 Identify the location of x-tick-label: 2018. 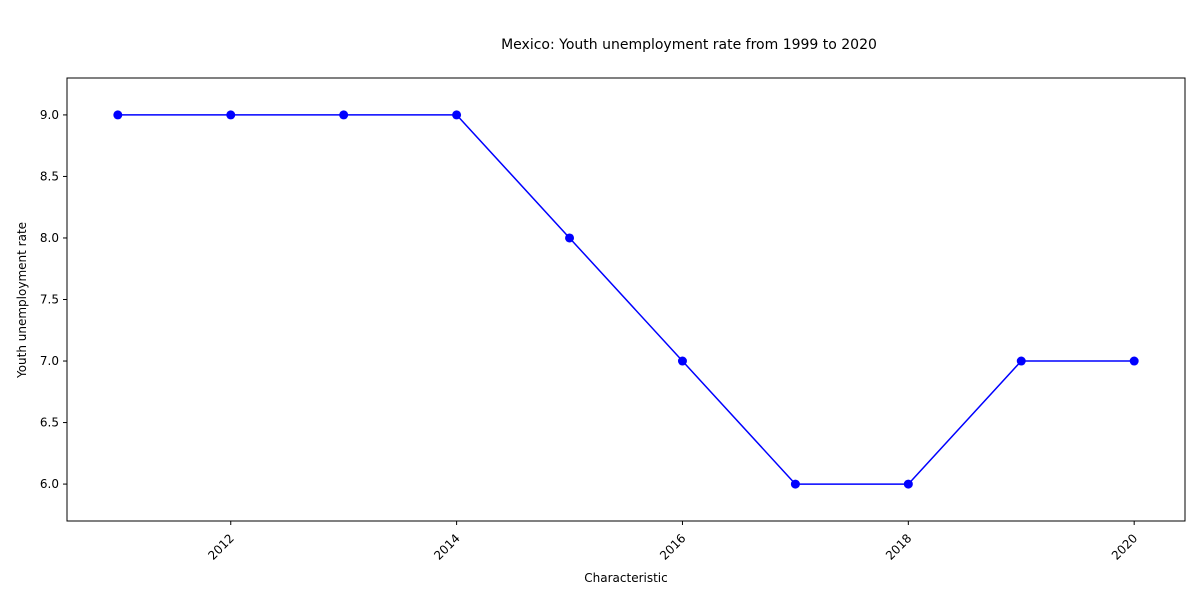
(898, 546).